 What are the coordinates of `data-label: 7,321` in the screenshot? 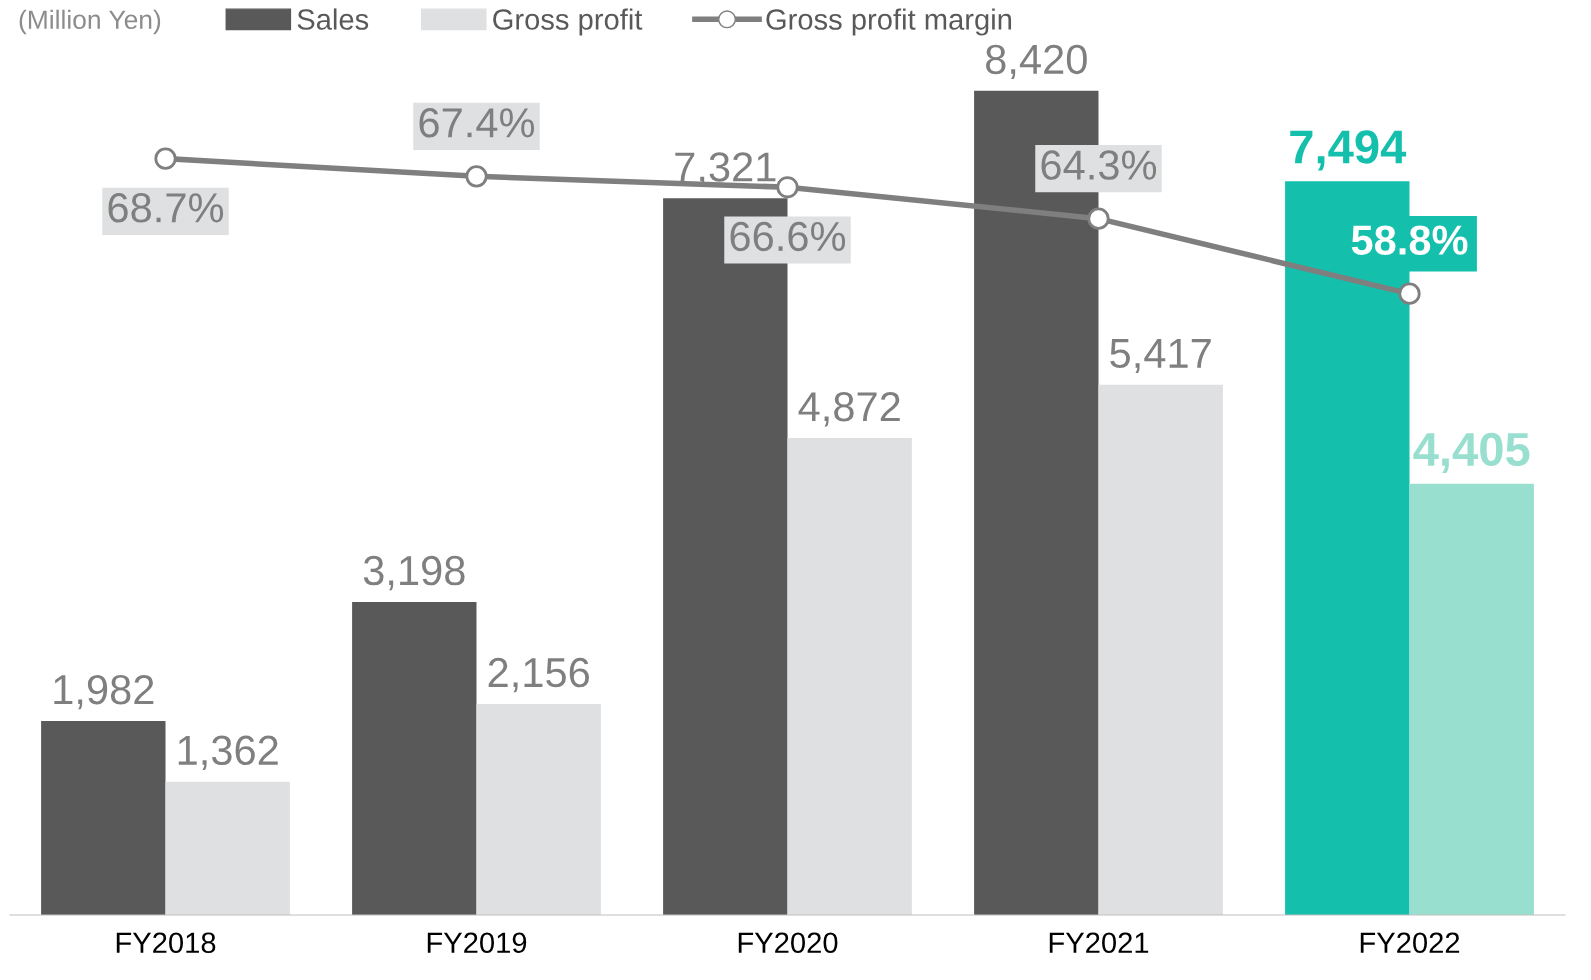 It's located at (725, 169).